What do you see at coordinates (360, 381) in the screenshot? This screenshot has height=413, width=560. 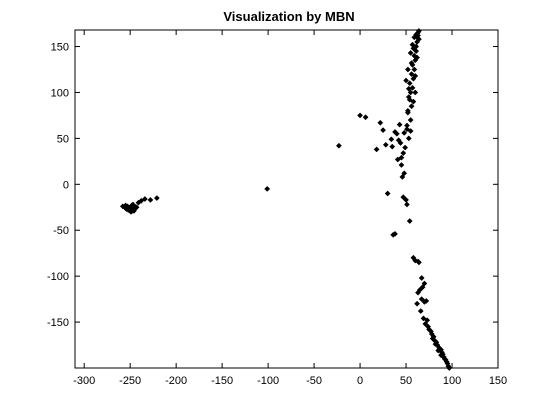 I see `x-tick-label: 0` at bounding box center [360, 381].